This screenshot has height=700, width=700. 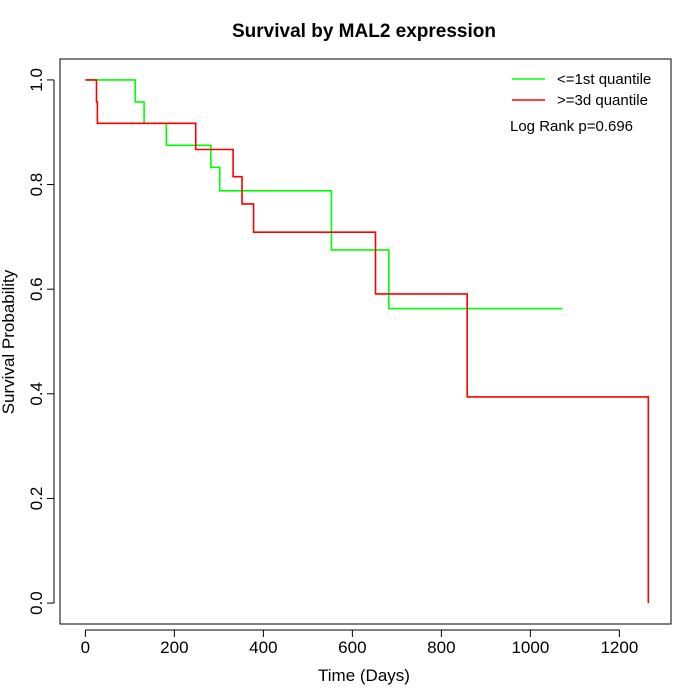 I want to click on y-tick-label: 0.2, so click(x=36, y=499).